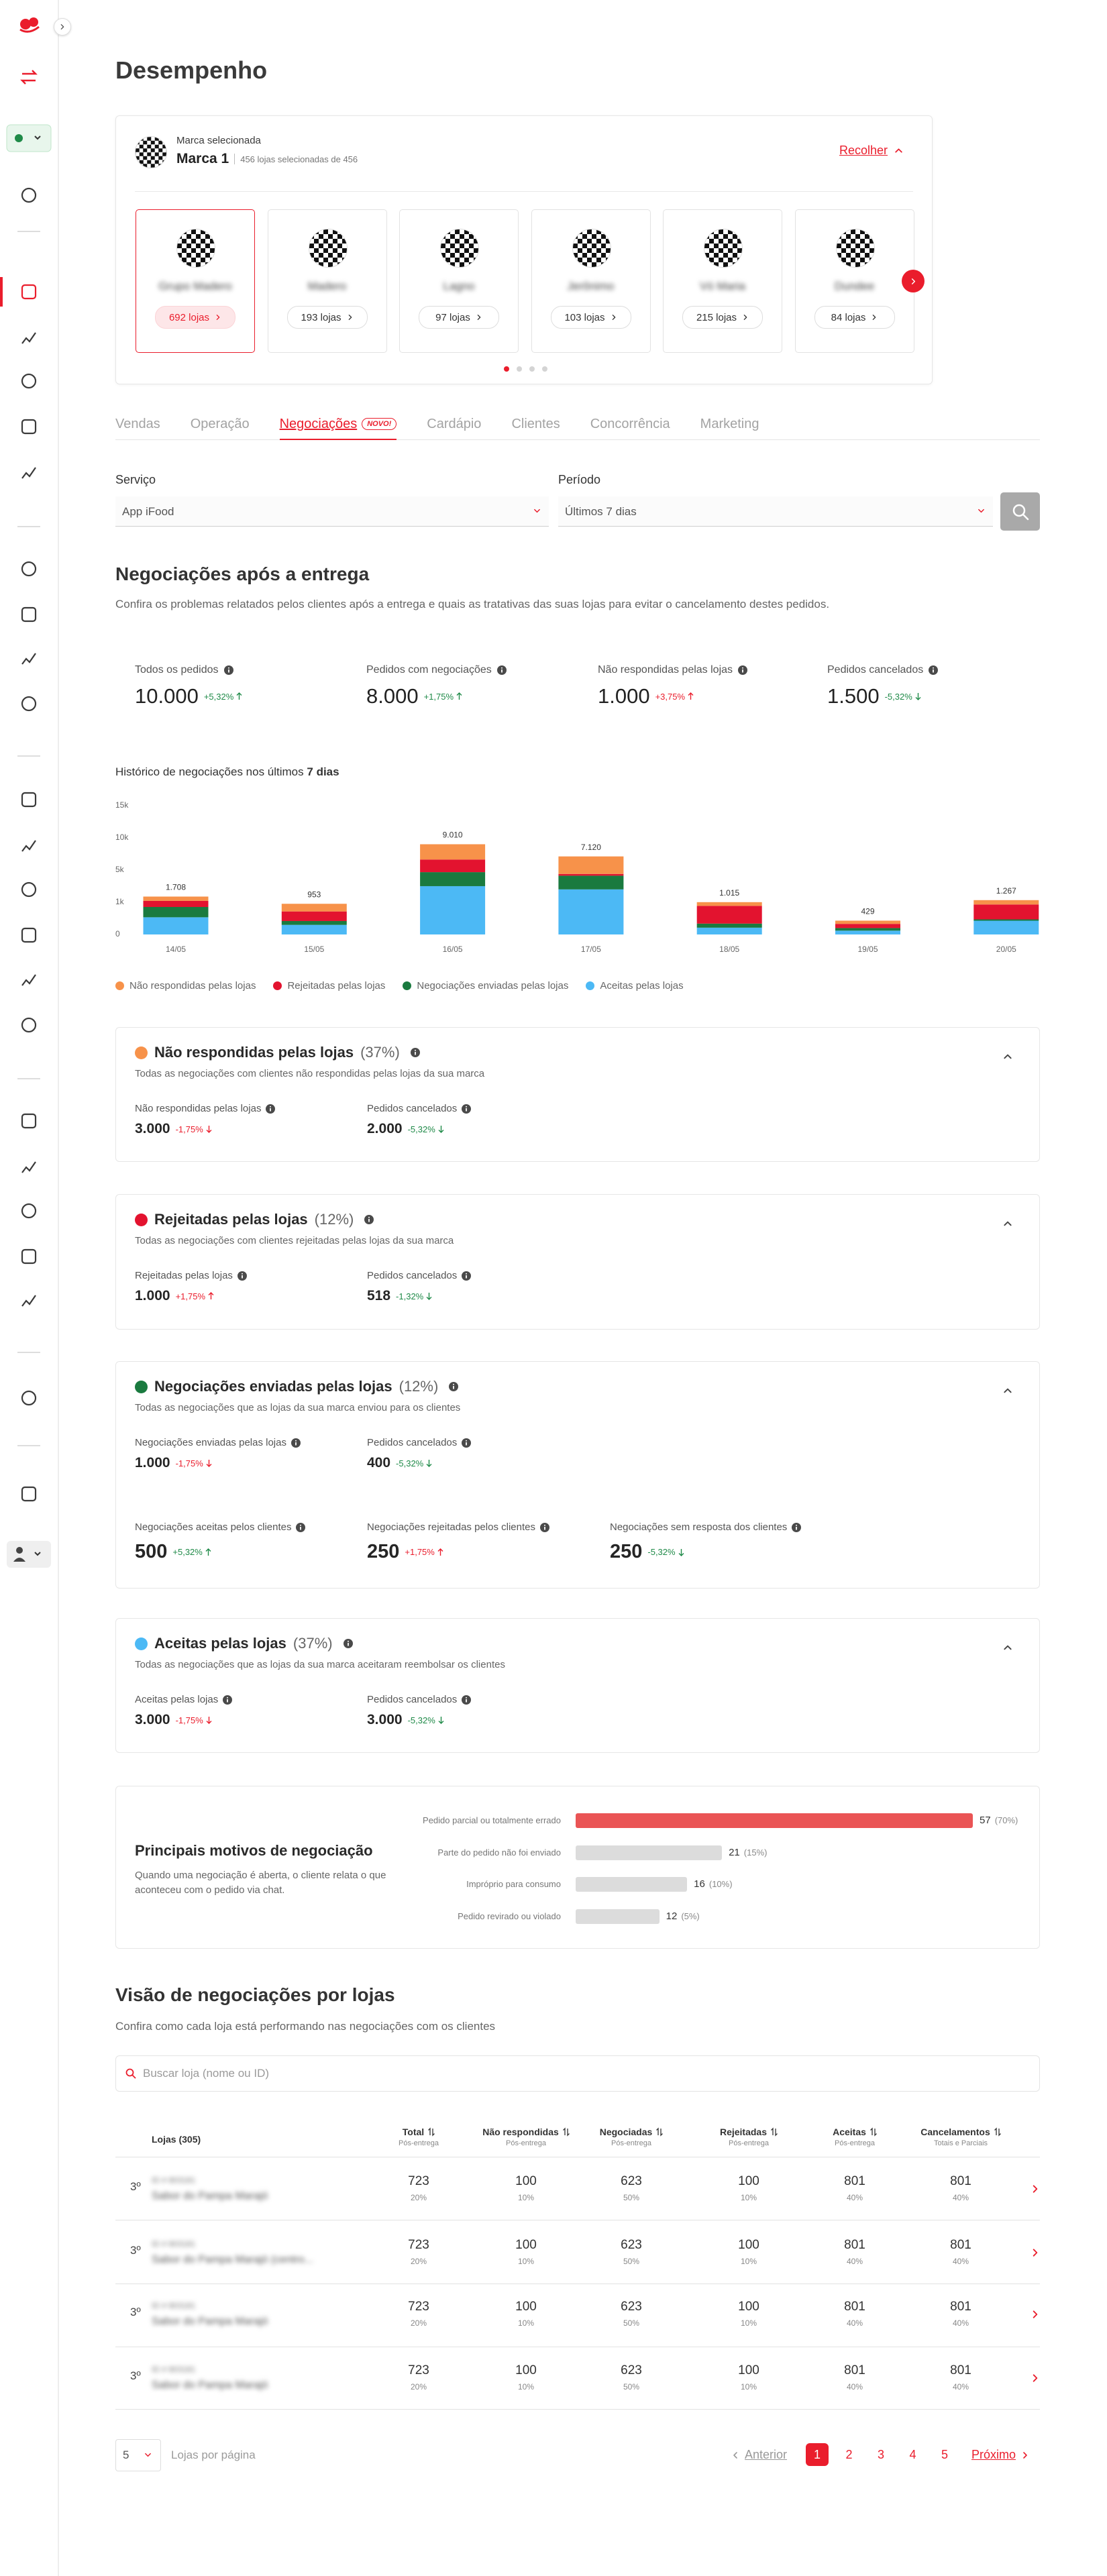 The height and width of the screenshot is (2576, 1107). Describe the element at coordinates (590, 317) in the screenshot. I see `store-pill: 103 lojas` at that location.